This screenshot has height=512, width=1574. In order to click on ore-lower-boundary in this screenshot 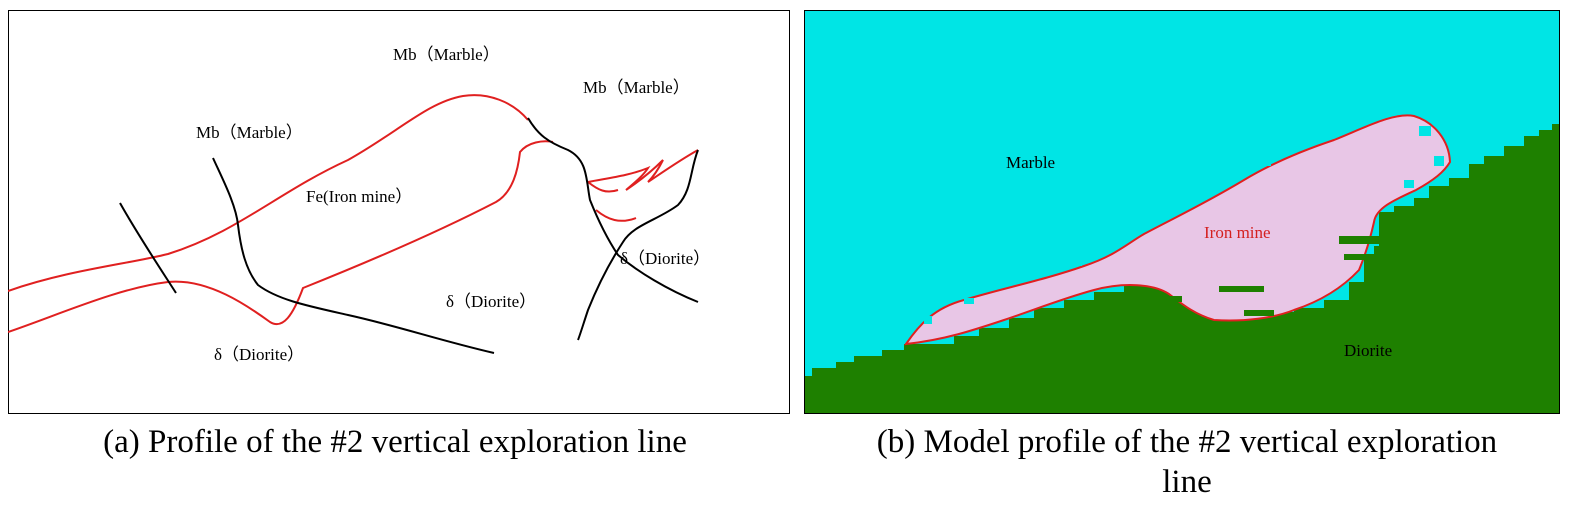, I will do `click(281, 236)`.